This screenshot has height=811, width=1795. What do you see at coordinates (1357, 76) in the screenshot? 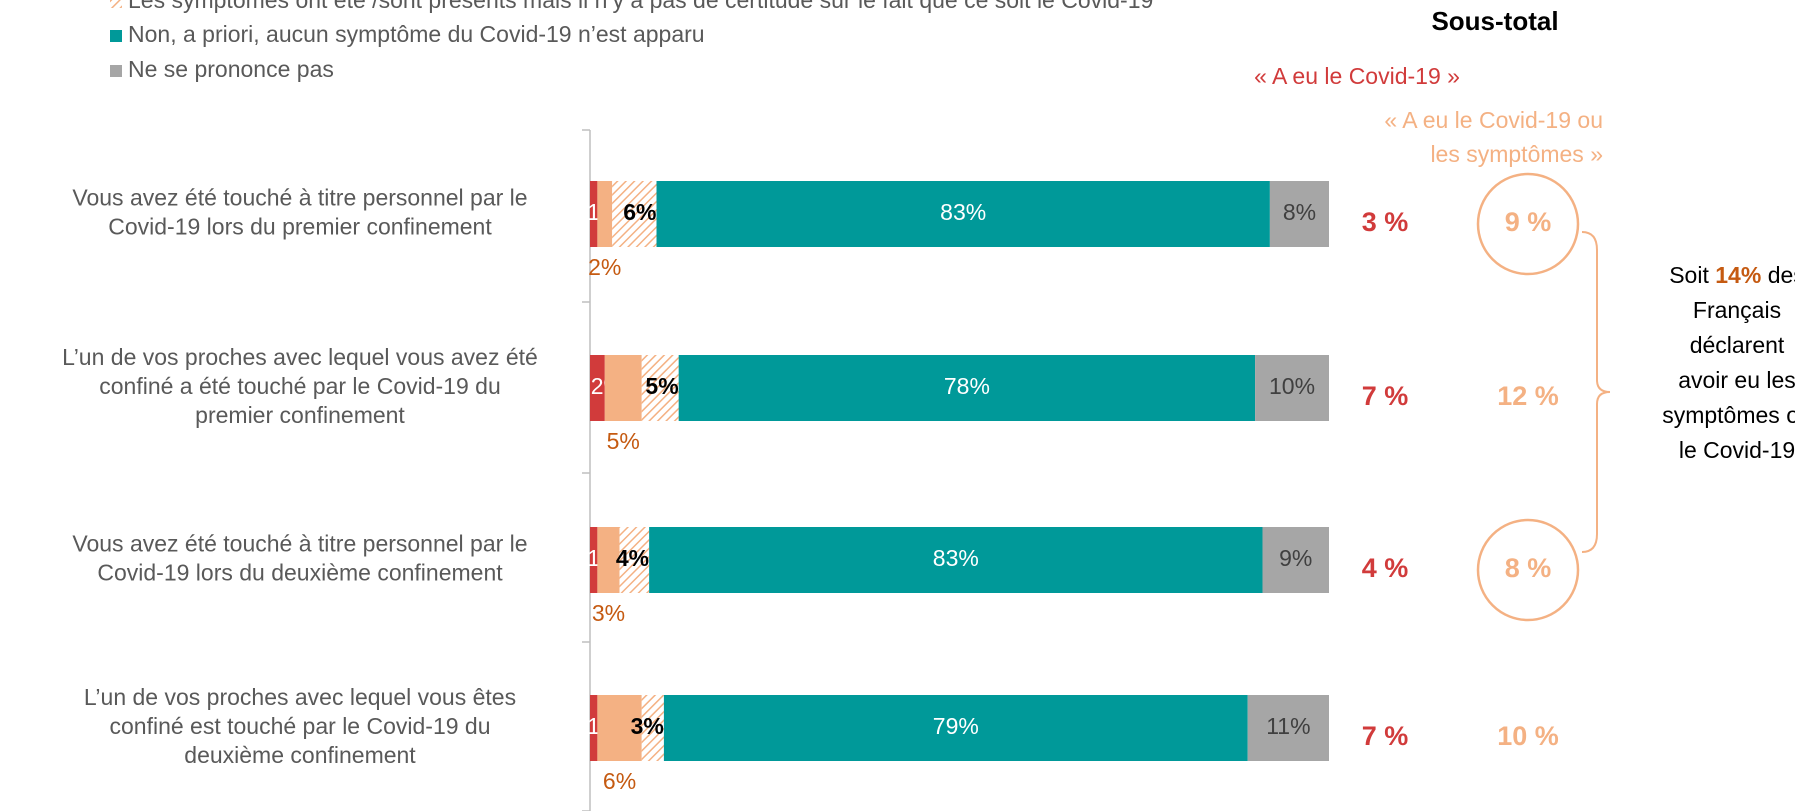
I see `subtotal-header: « A eu le Covid-19 »` at bounding box center [1357, 76].